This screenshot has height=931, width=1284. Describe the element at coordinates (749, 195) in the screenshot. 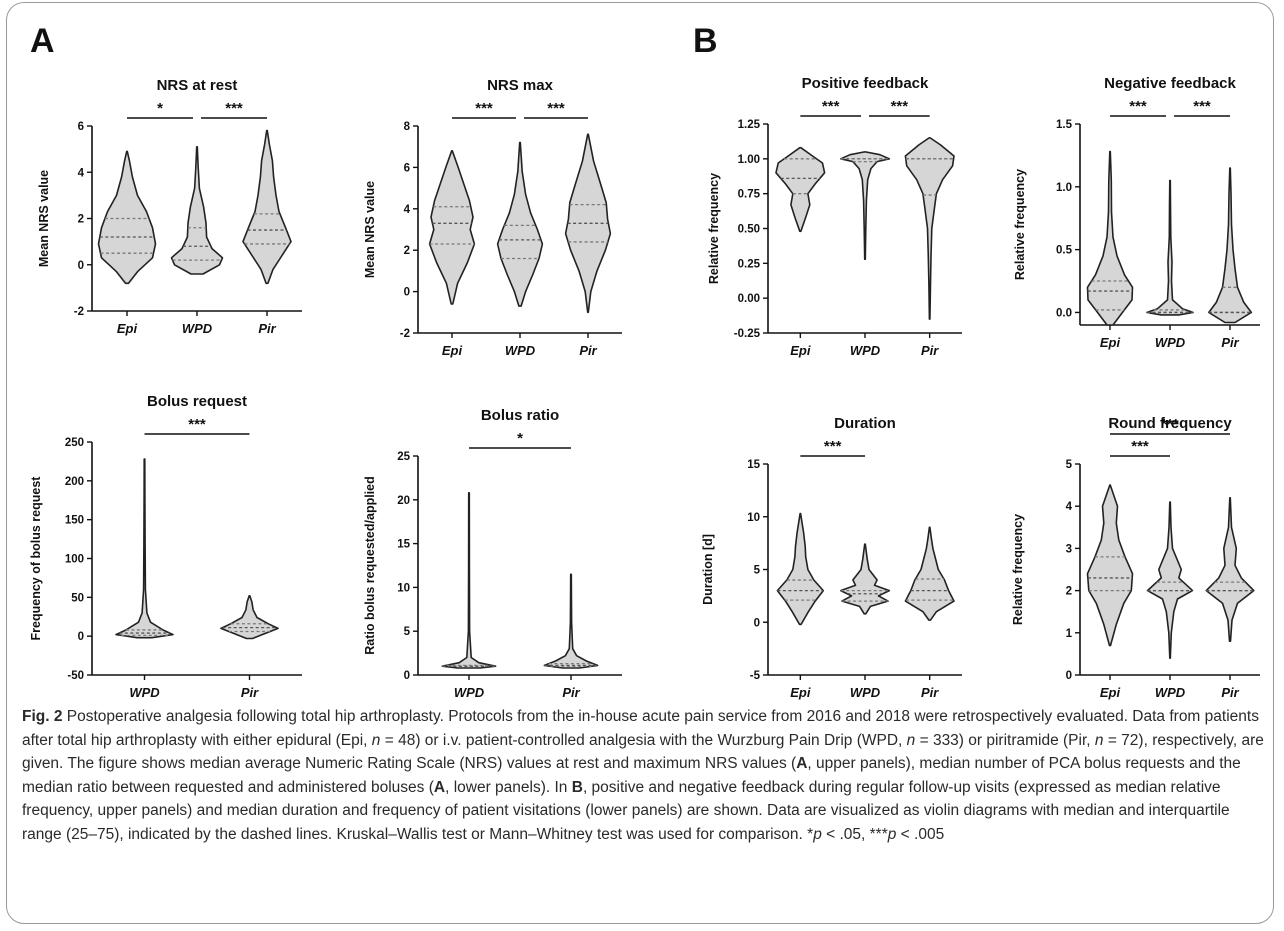

I see `y-tick-label: 0.75` at that location.